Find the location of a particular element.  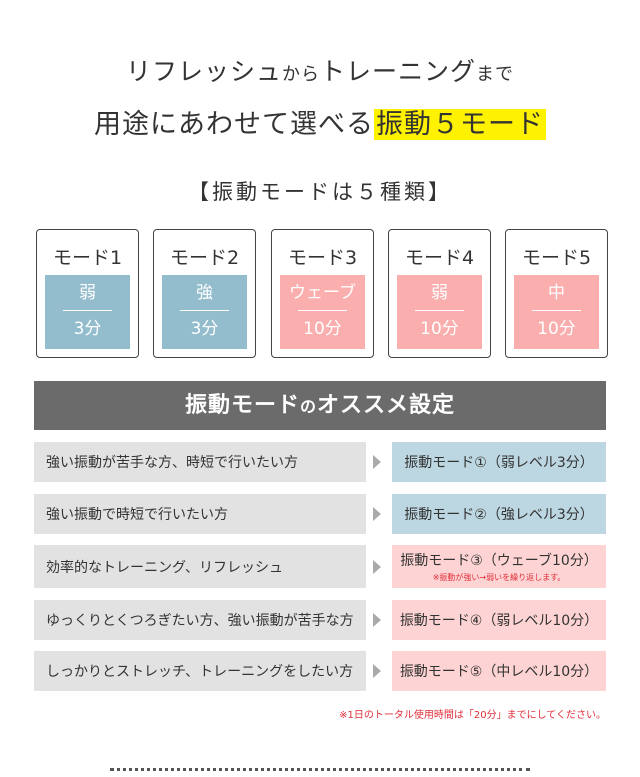

mode-card: モード2 強 3分 is located at coordinates (204, 293).